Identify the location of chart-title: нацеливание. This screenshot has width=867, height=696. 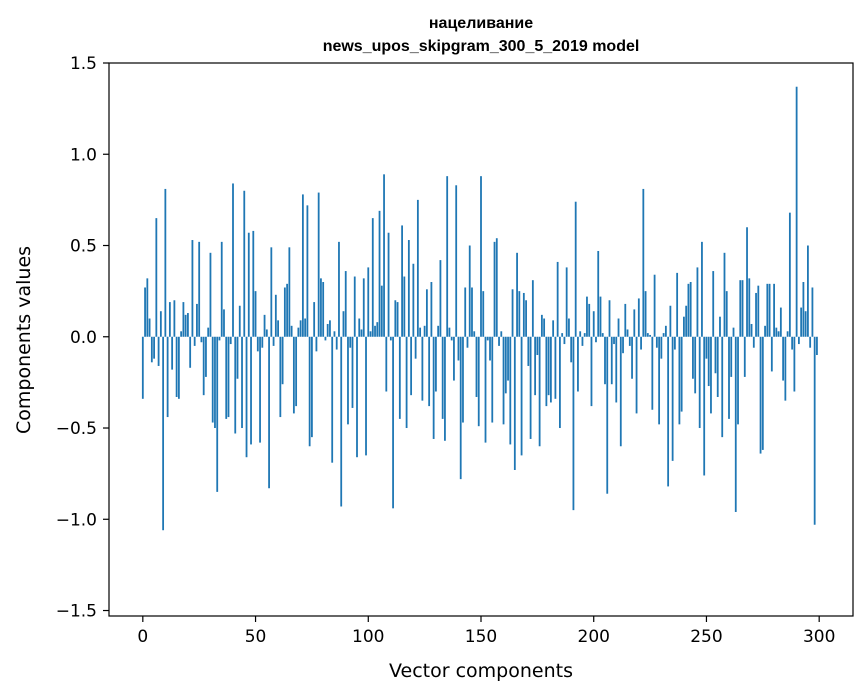
(481, 23).